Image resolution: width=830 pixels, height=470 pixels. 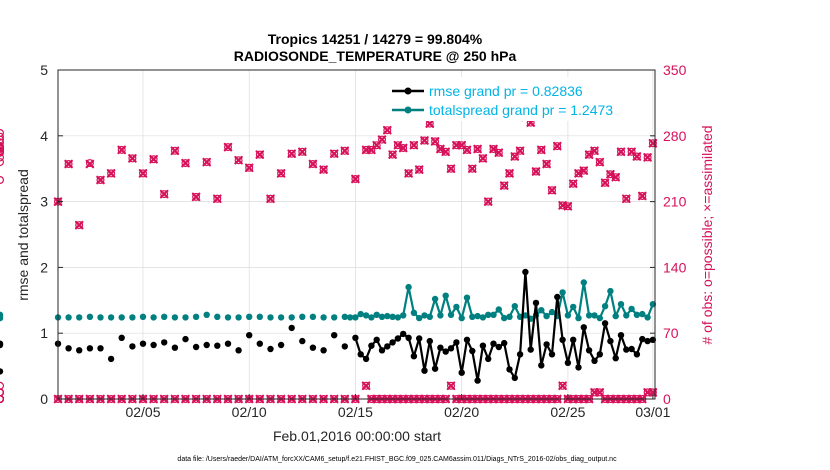 What do you see at coordinates (355, 412) in the screenshot?
I see `x-tick-label: 02/15` at bounding box center [355, 412].